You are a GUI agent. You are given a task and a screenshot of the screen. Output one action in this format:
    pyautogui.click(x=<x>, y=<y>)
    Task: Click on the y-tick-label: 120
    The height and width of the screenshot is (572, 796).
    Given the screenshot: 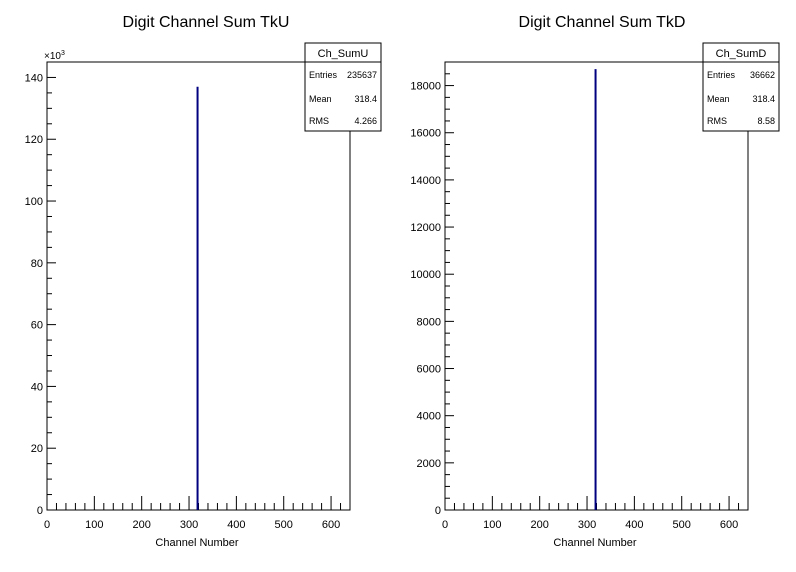 What is the action you would take?
    pyautogui.click(x=34, y=140)
    